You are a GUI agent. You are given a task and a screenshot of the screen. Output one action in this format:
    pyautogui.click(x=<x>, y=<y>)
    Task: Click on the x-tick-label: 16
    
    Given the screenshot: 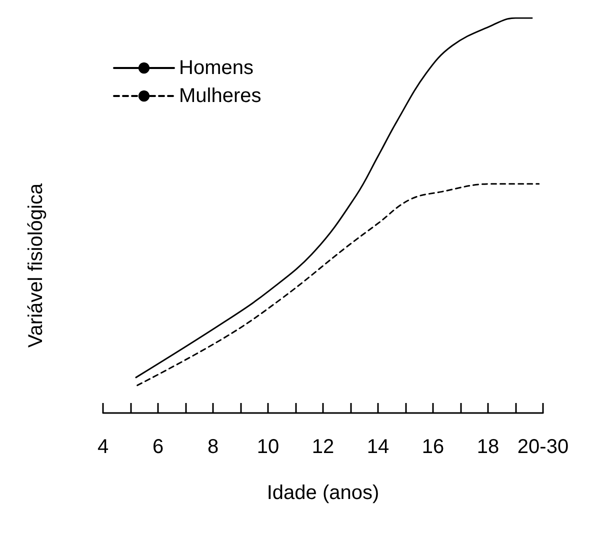 What is the action you would take?
    pyautogui.click(x=433, y=447)
    